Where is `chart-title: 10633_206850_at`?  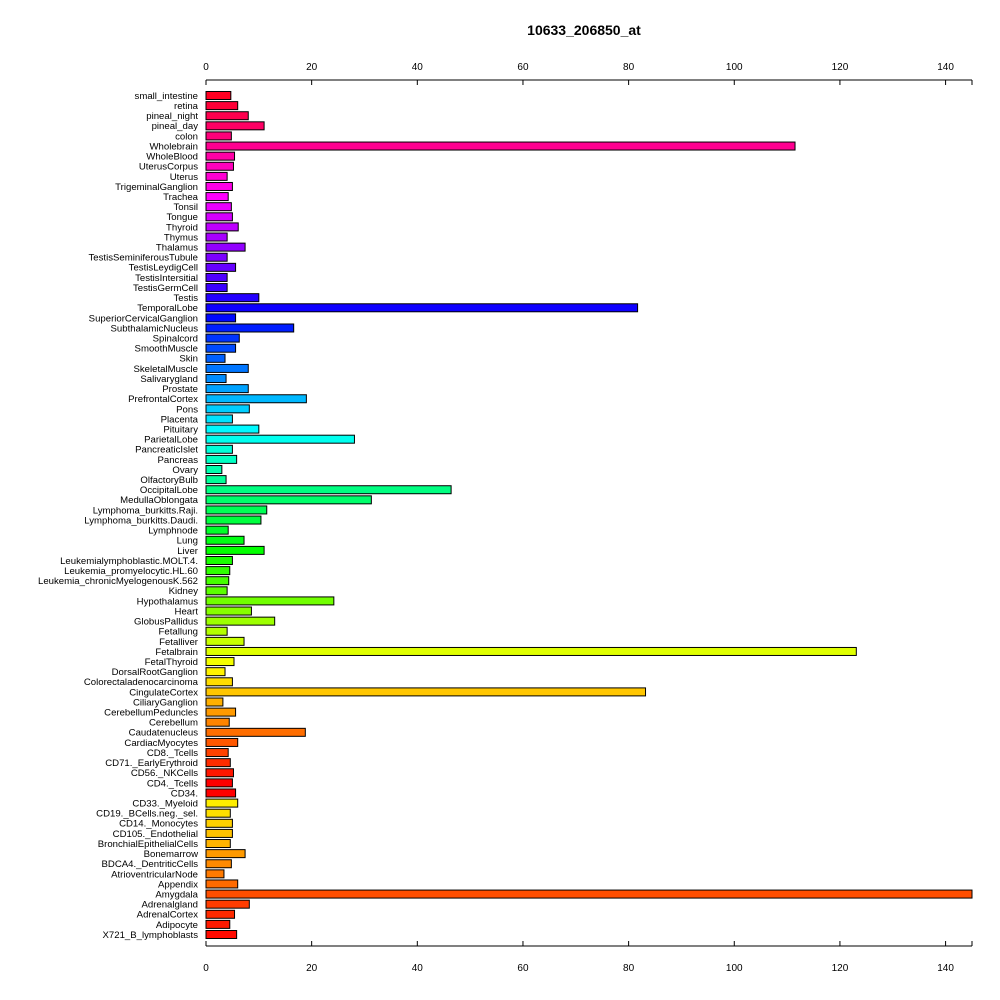 chart-title: 10633_206850_at is located at coordinates (584, 30).